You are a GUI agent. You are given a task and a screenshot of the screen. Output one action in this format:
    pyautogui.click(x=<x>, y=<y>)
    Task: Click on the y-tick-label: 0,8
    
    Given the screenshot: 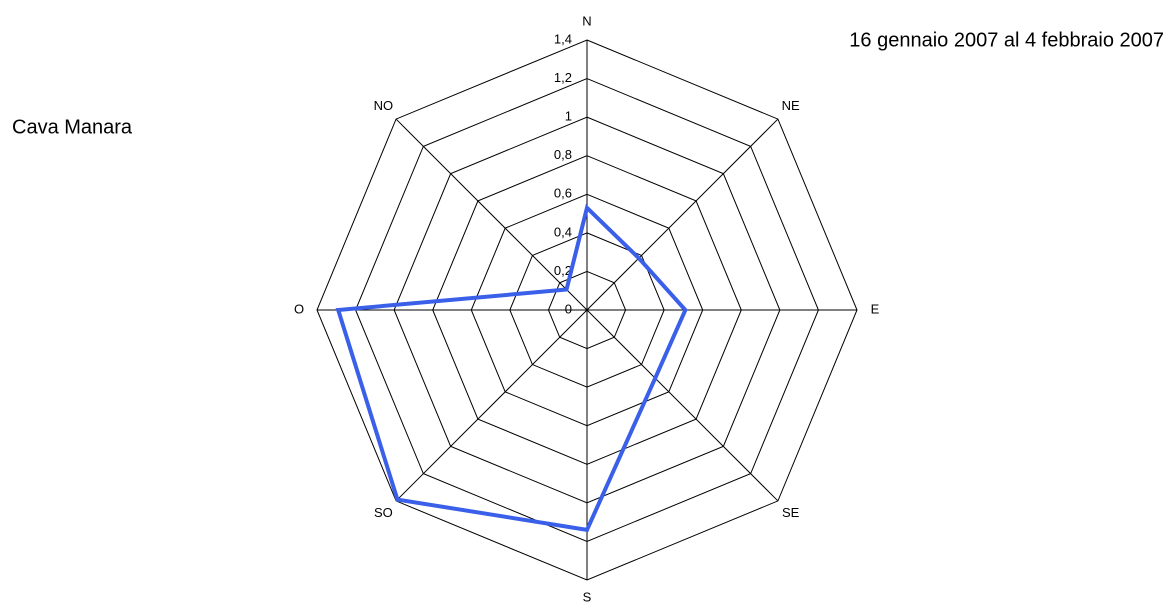 What is the action you would take?
    pyautogui.click(x=563, y=154)
    